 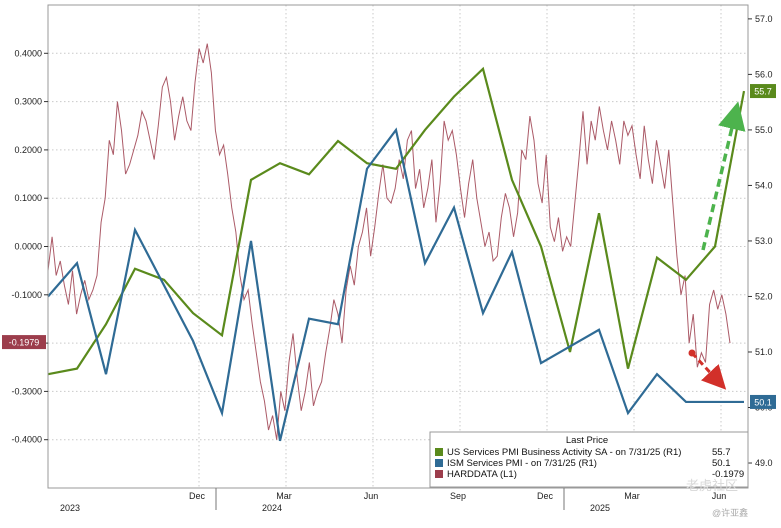 What do you see at coordinates (28, 53) in the screenshot?
I see `left-tick-label: 0.4000` at bounding box center [28, 53].